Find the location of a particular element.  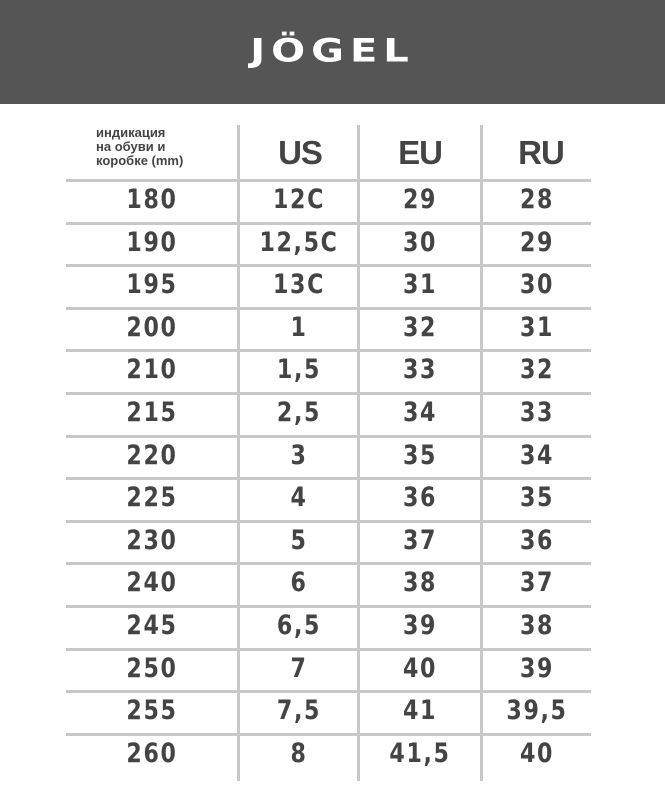

us-cell: 7 is located at coordinates (299, 668).